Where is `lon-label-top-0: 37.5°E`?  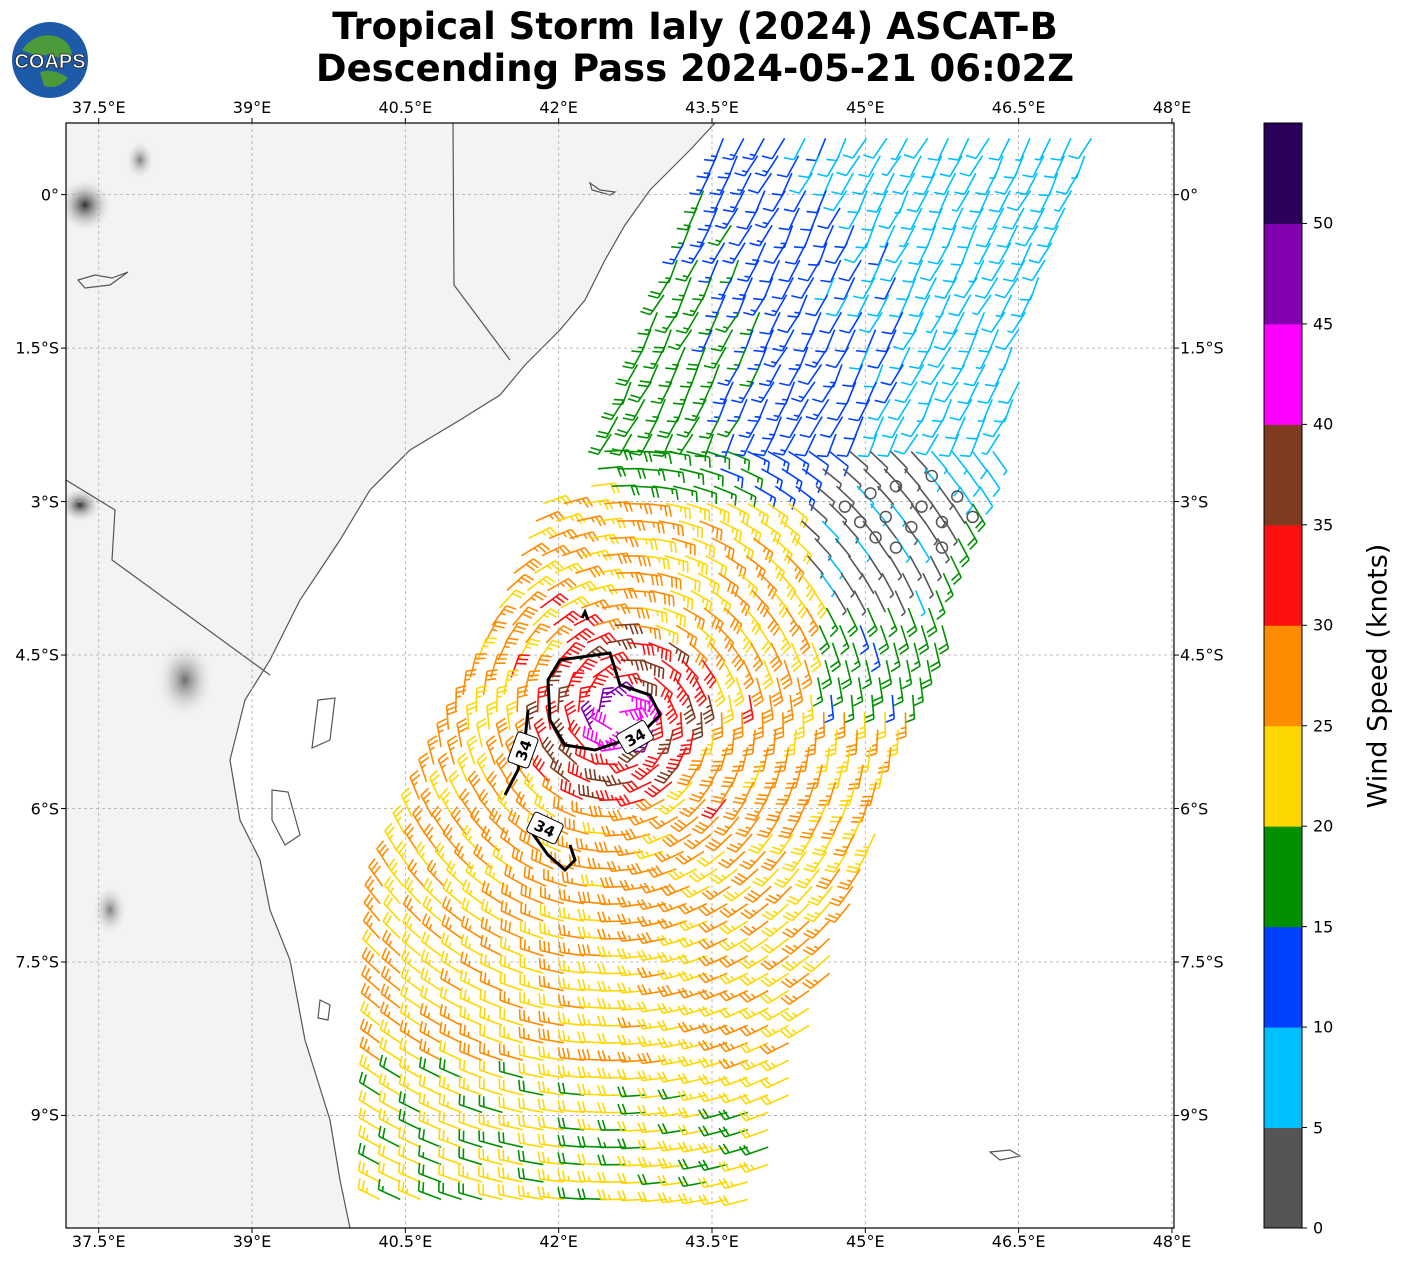
lon-label-top-0: 37.5°E is located at coordinates (98, 107).